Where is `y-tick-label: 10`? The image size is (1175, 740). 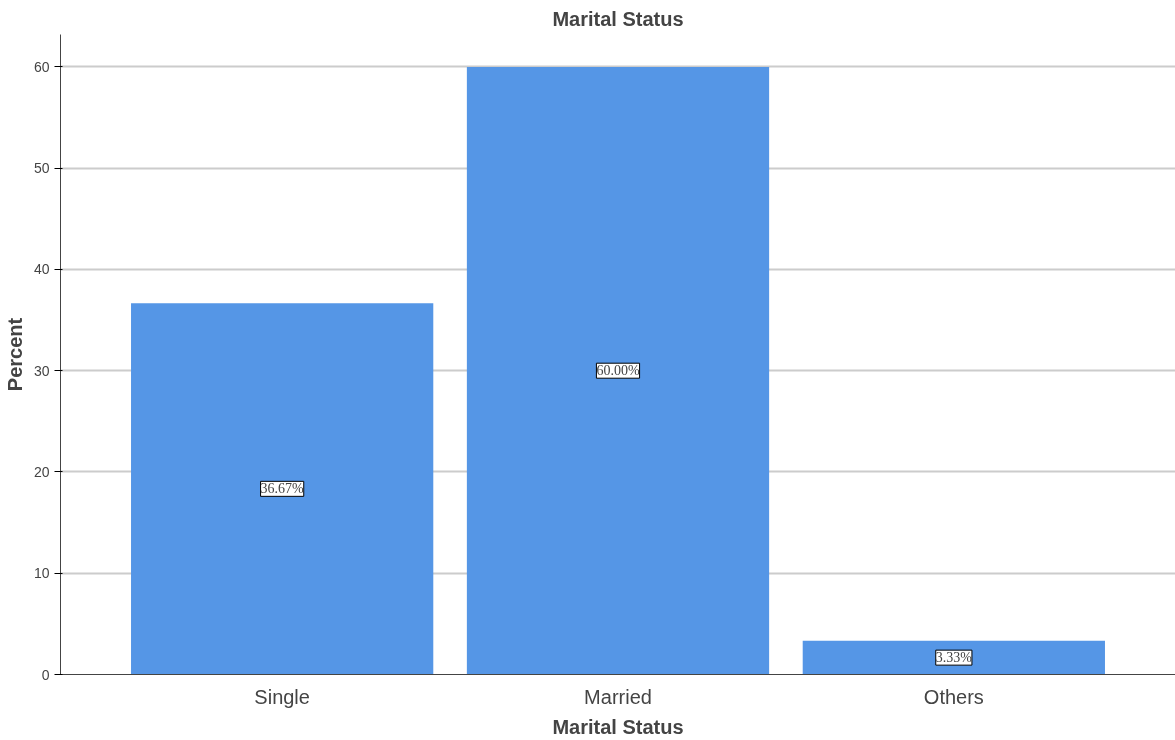 y-tick-label: 10 is located at coordinates (41, 573).